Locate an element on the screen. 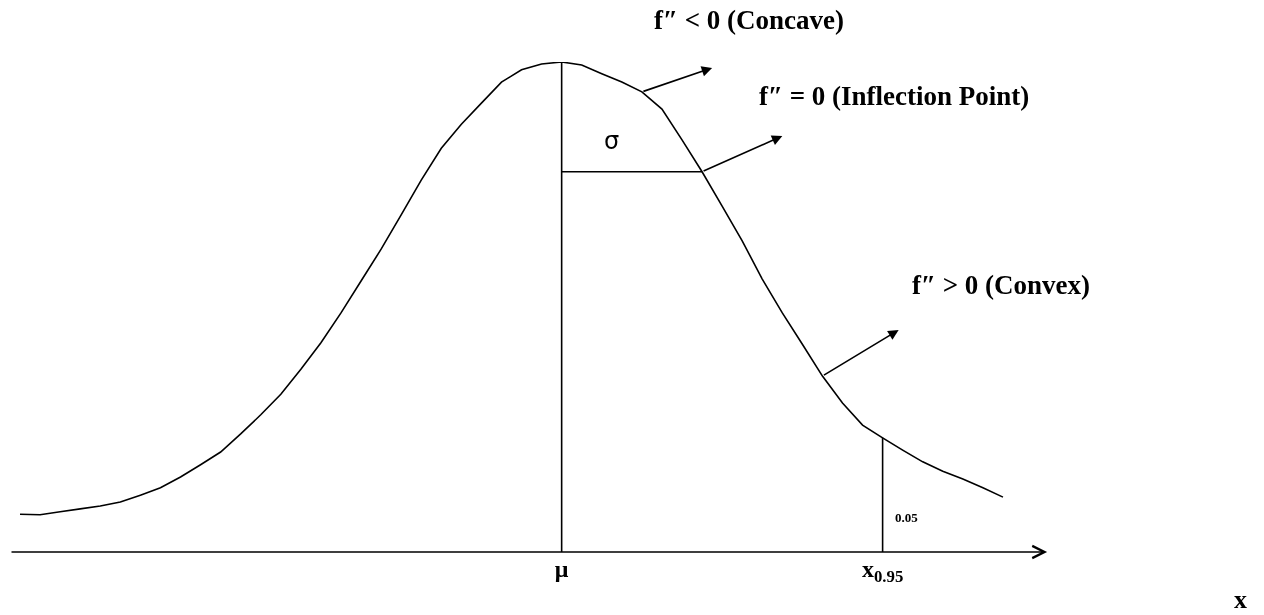  x-tick-label: μ is located at coordinates (561, 569).